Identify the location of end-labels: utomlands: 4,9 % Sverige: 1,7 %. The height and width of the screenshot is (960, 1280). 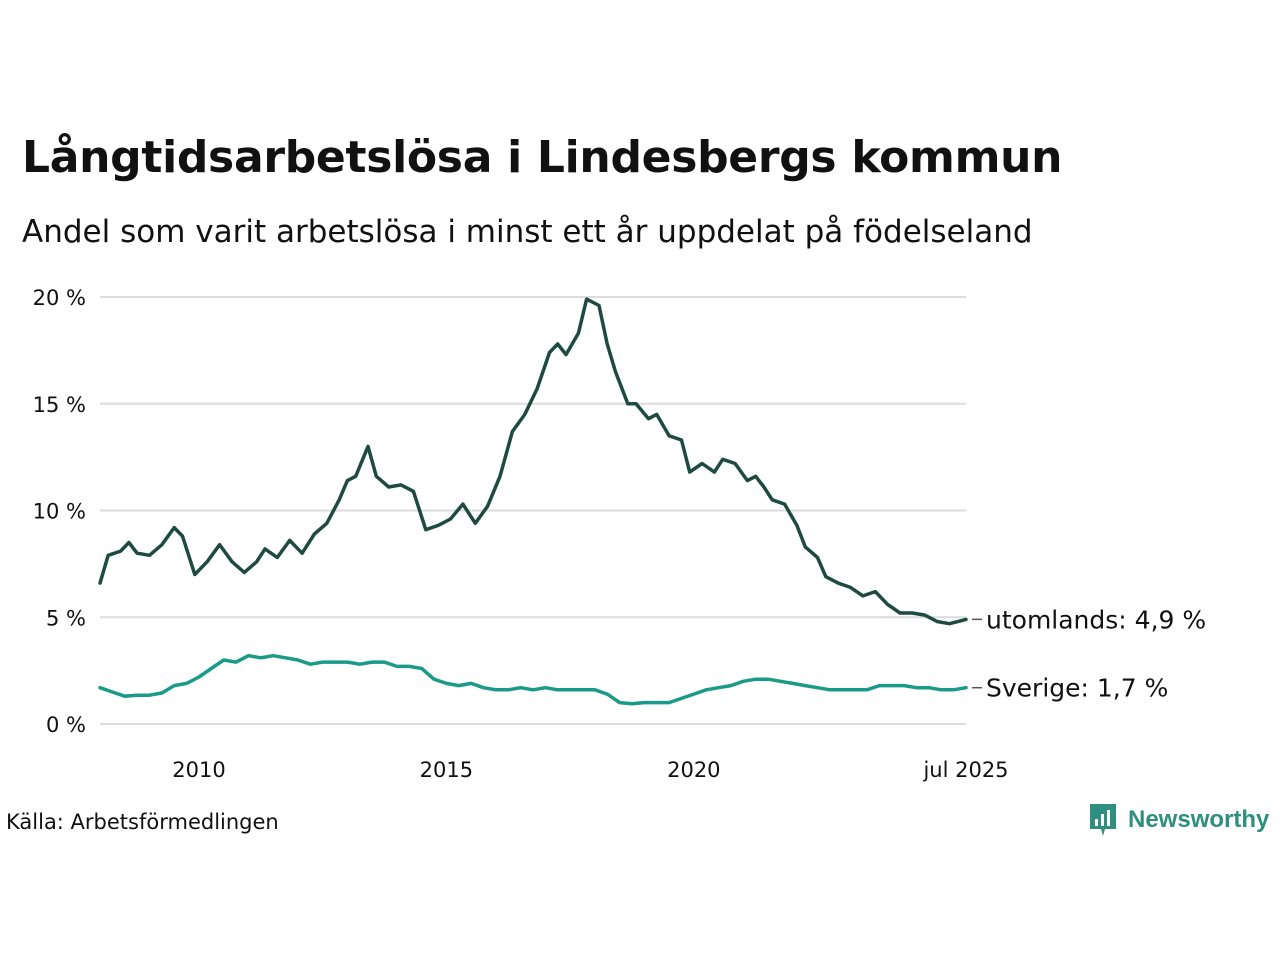
(1089, 654).